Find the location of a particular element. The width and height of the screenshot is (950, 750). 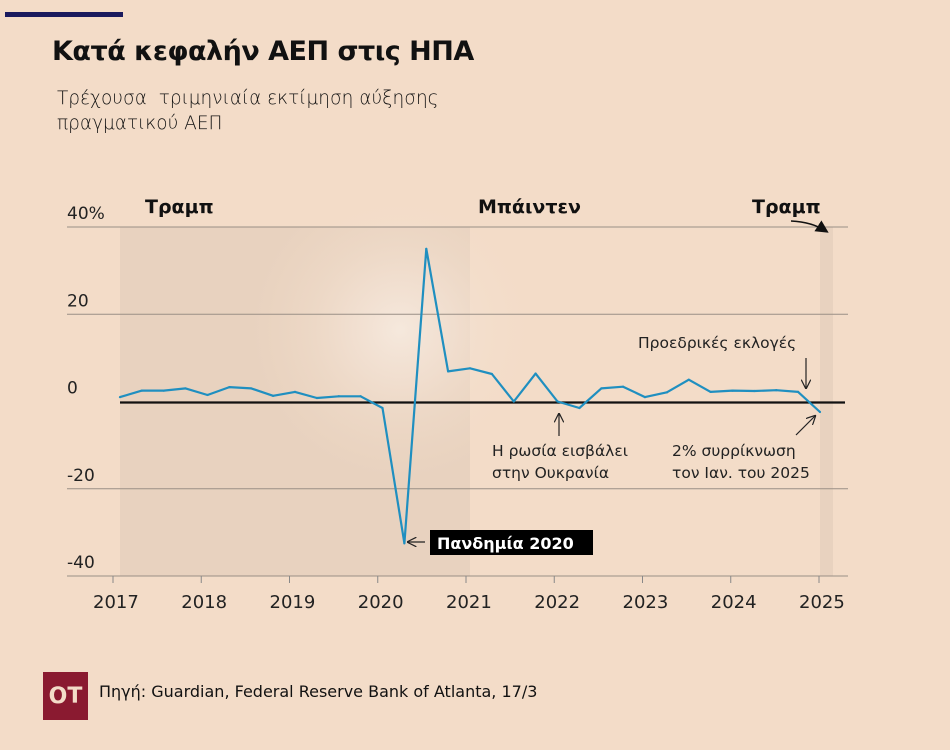

data-point-2023Q4 is located at coordinates (710, 392).